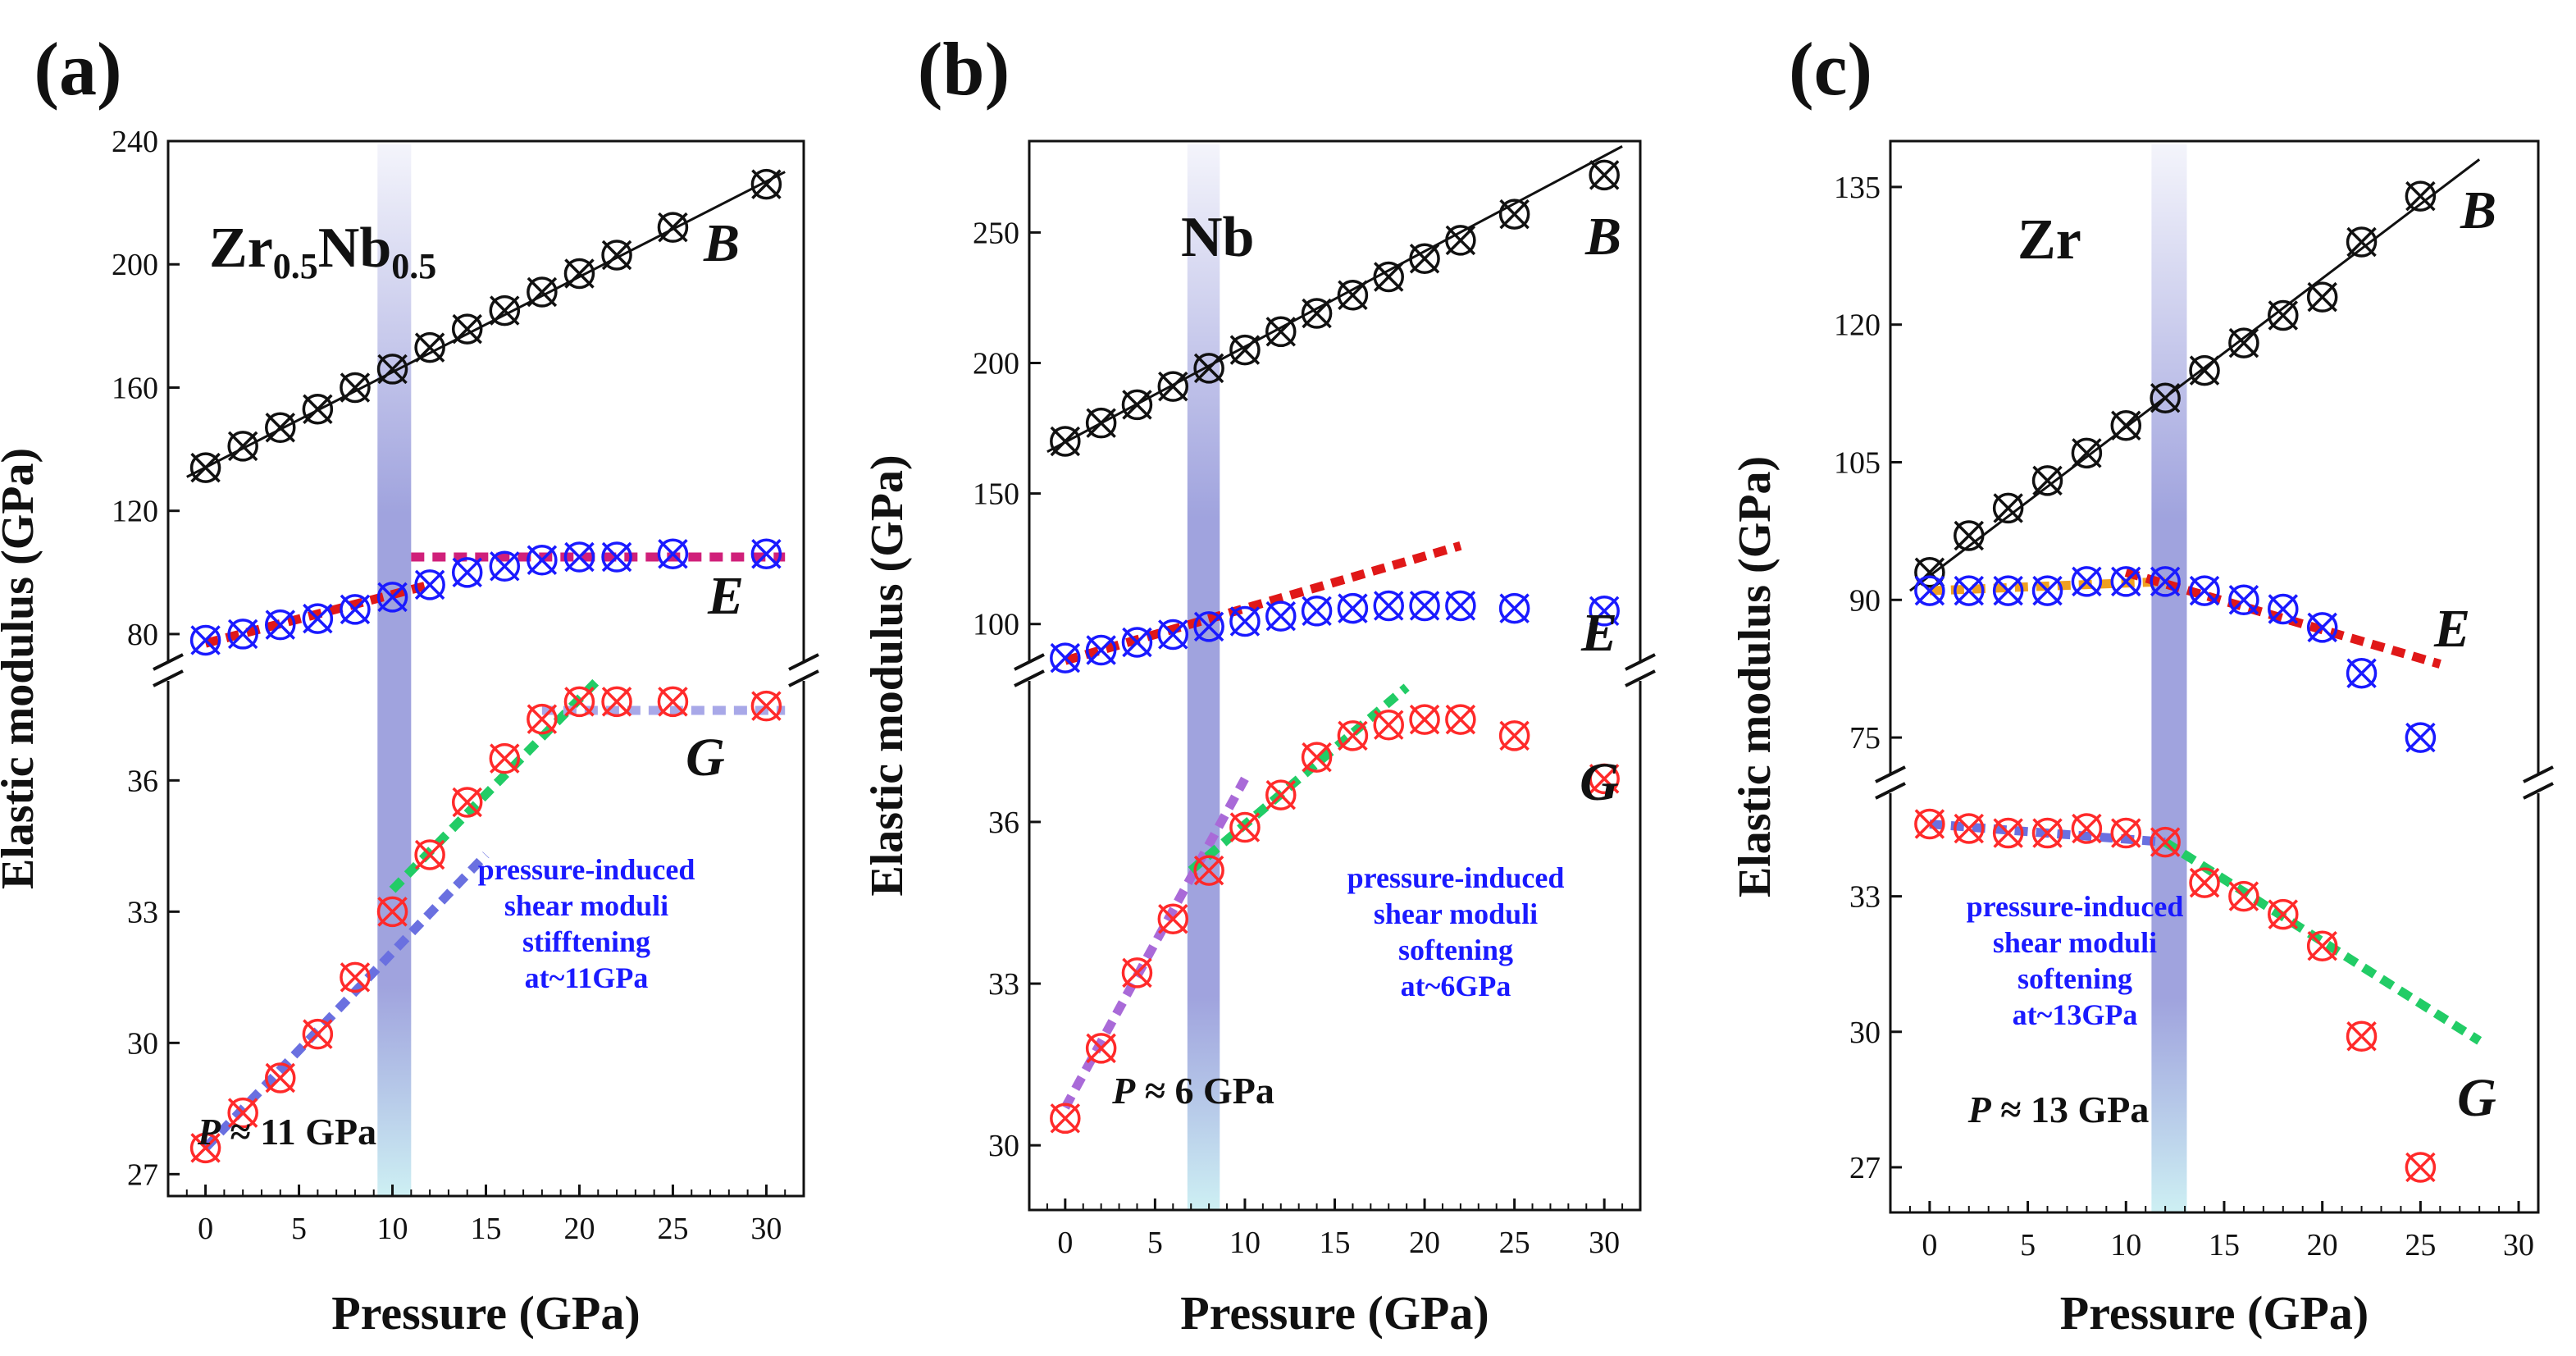  I want to click on series-label-B: B, so click(2478, 210).